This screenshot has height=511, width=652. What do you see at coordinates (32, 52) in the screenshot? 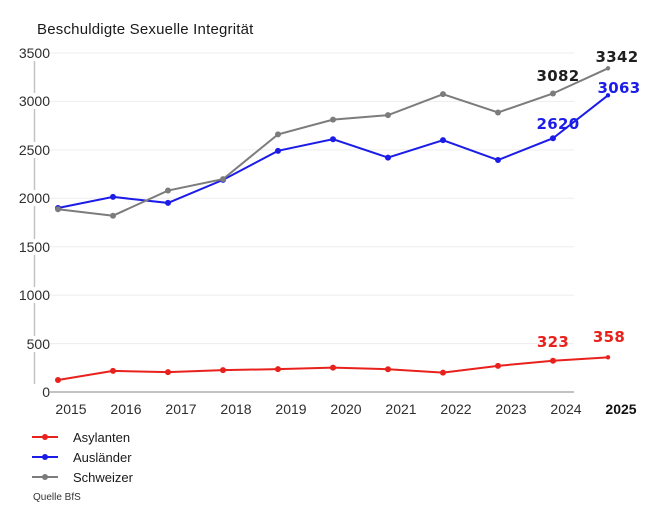
I see `y-tick-label: 3500` at bounding box center [32, 52].